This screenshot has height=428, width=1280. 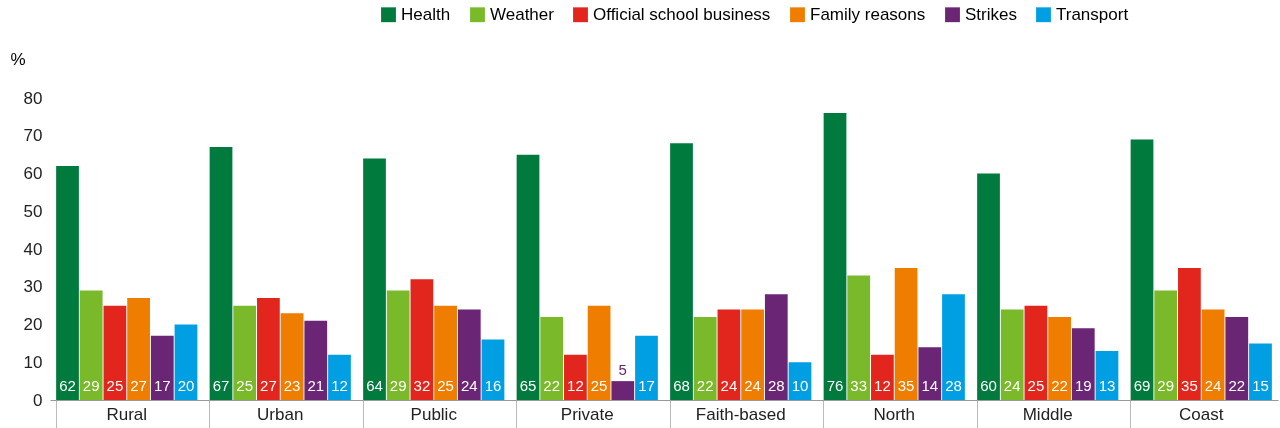 I want to click on y-tick-label: 0, so click(x=38, y=400).